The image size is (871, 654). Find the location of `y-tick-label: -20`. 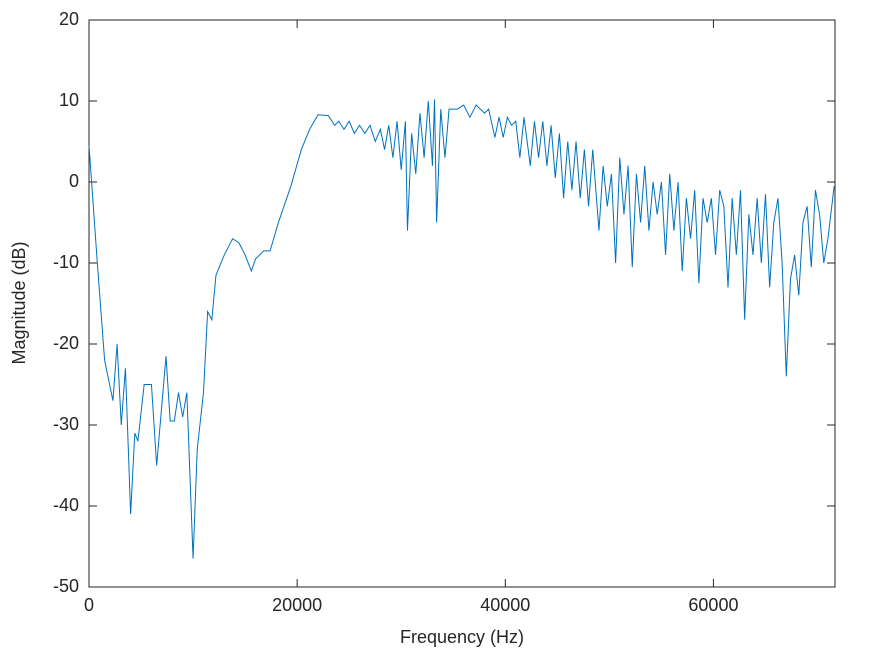

y-tick-label: -20 is located at coordinates (66, 343).